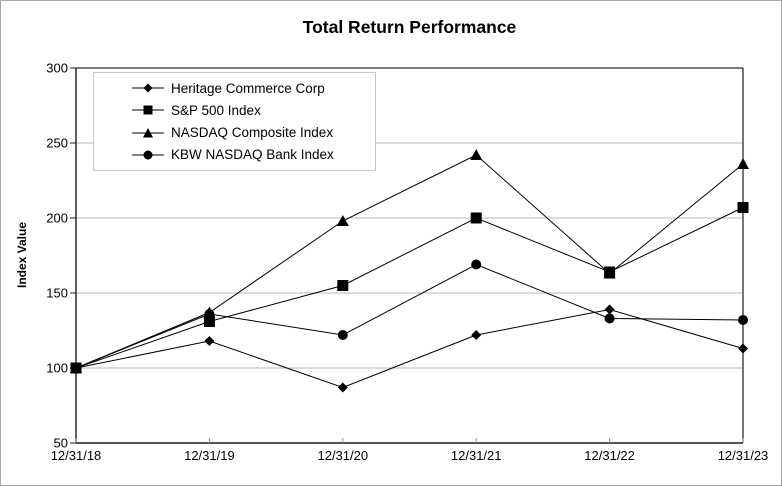 This screenshot has width=782, height=486. I want to click on x-tick-label: 12/31/18, so click(76, 455).